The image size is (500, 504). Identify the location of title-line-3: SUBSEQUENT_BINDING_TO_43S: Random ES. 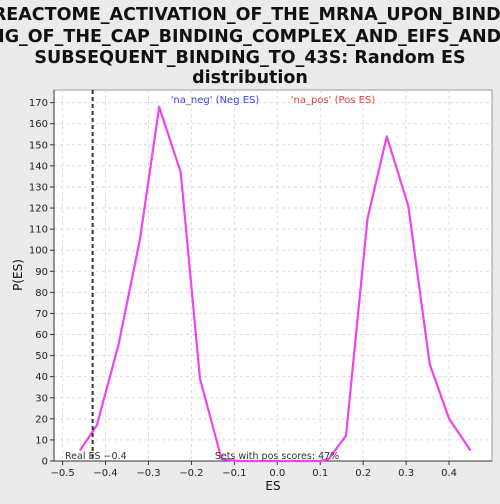
(249, 58).